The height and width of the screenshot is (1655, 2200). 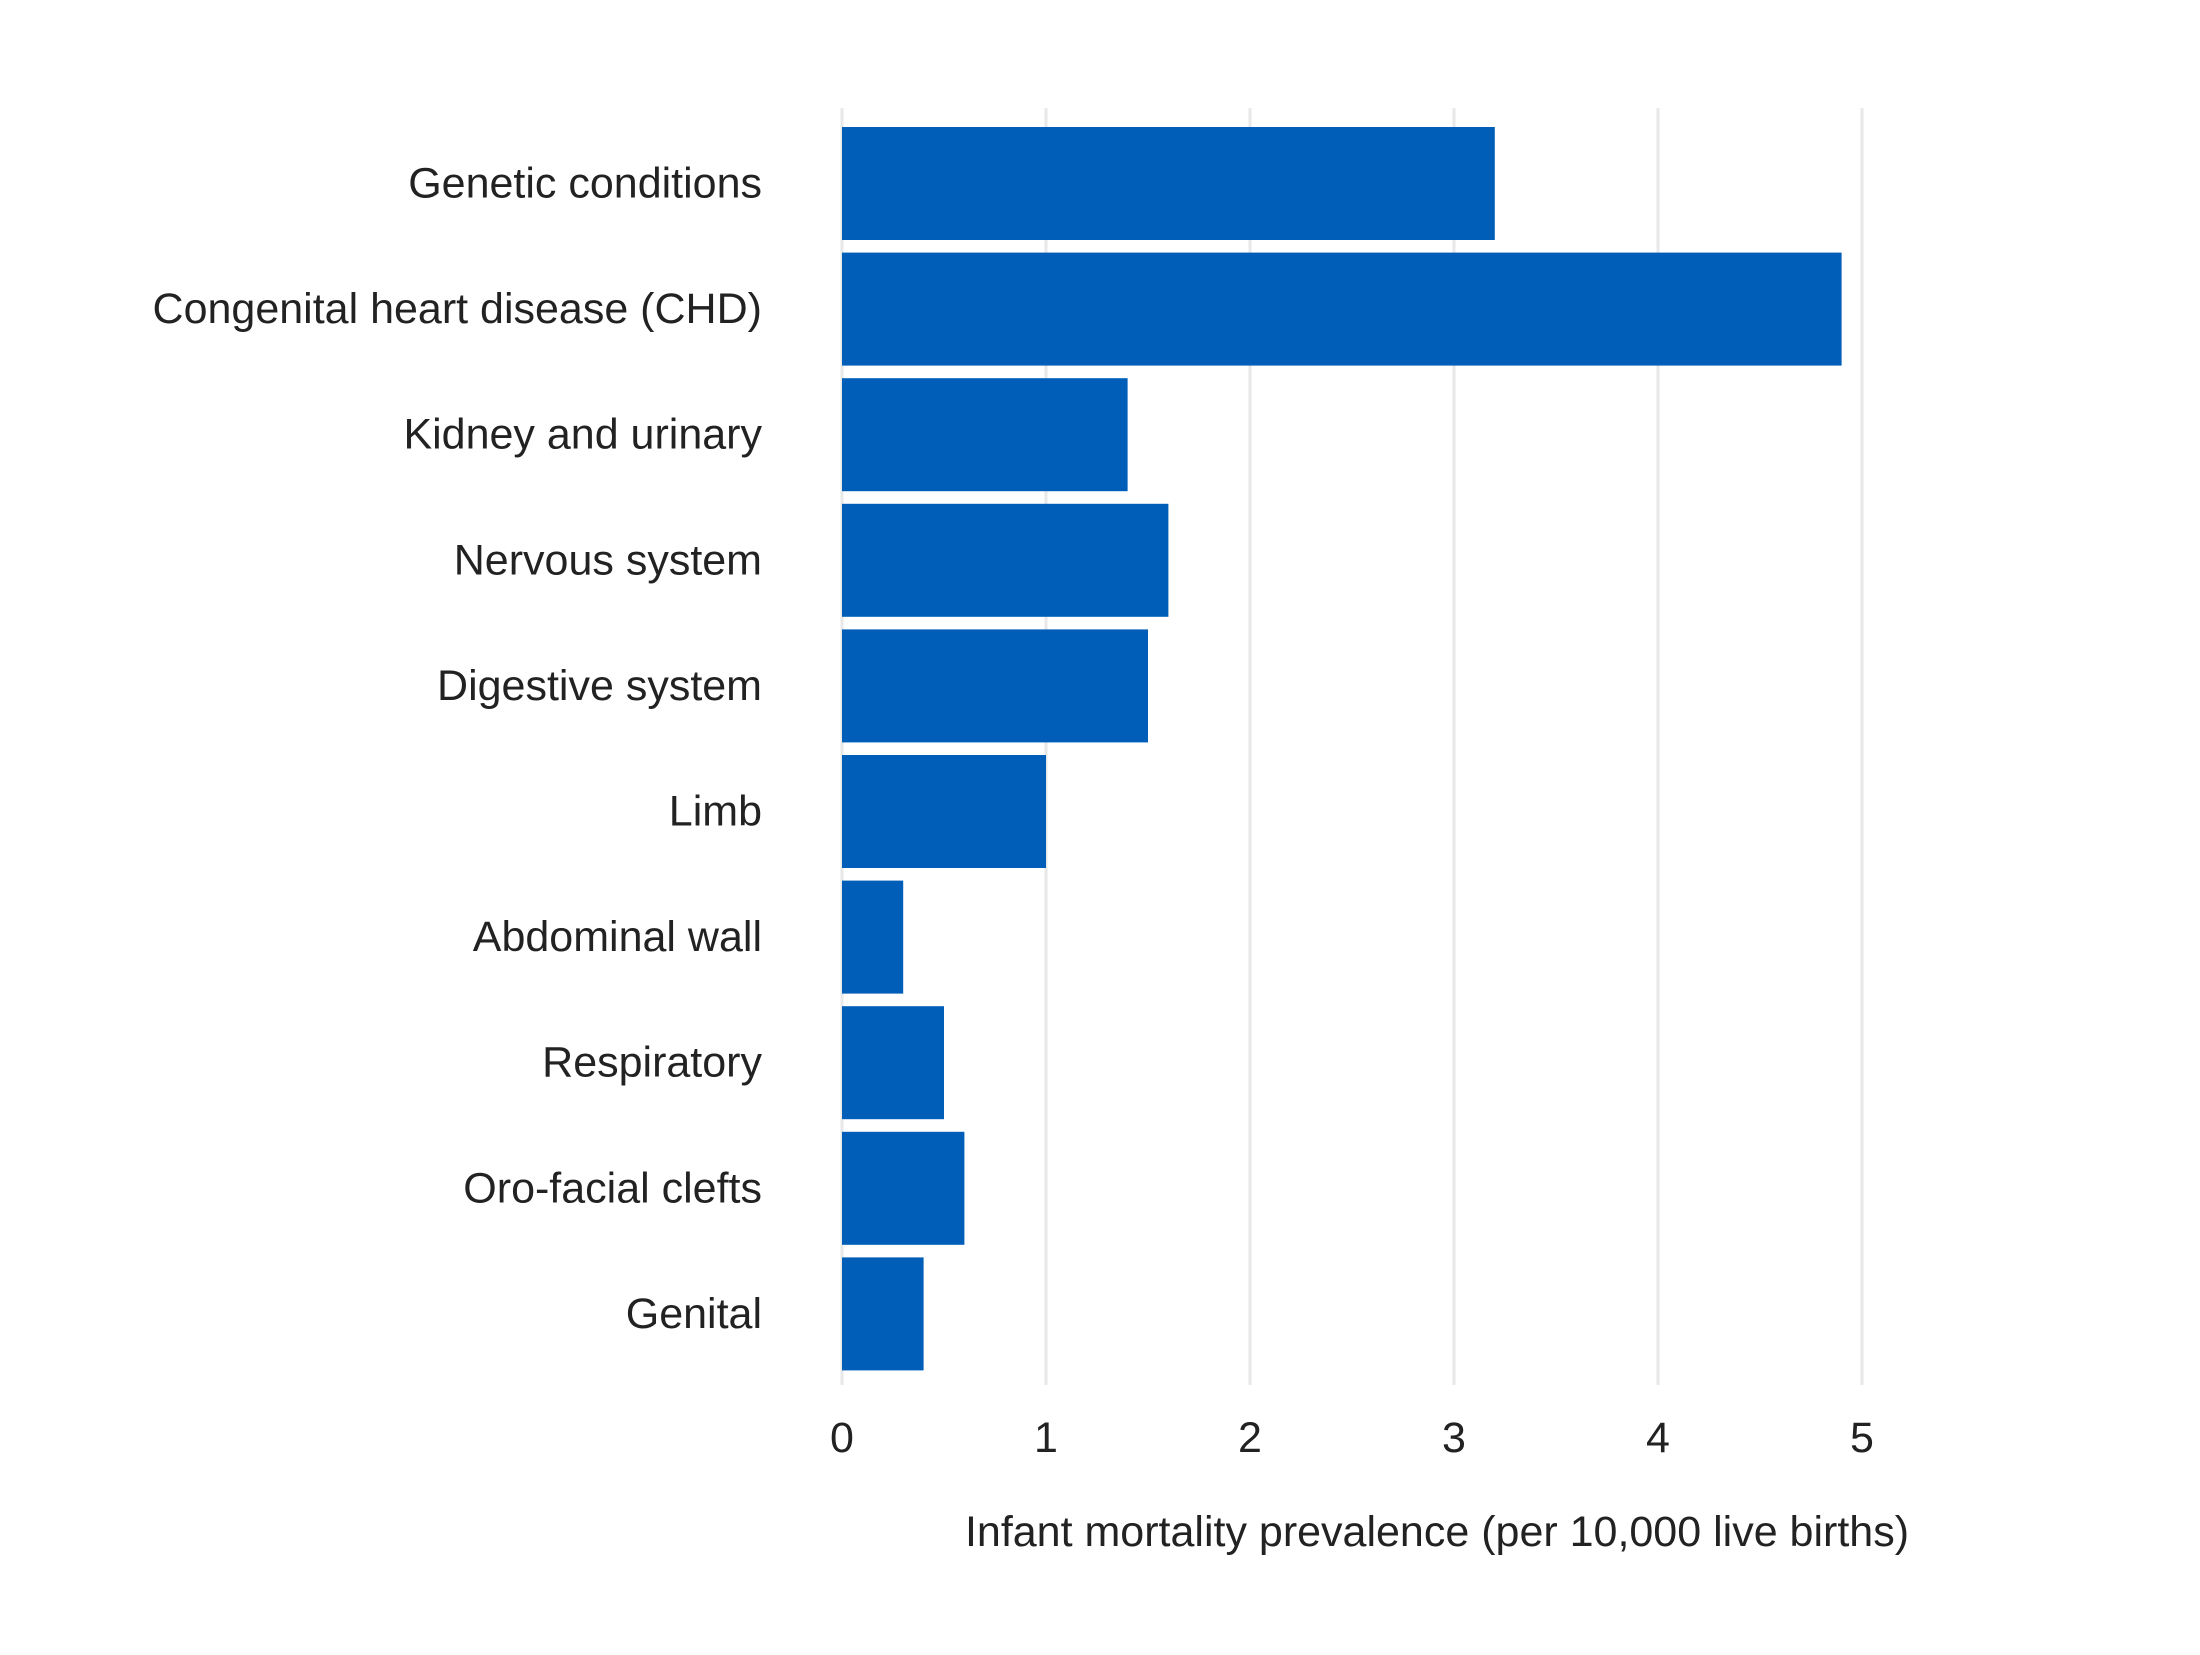 What do you see at coordinates (612, 1188) in the screenshot?
I see `category-label-8: Oro-facial clefts` at bounding box center [612, 1188].